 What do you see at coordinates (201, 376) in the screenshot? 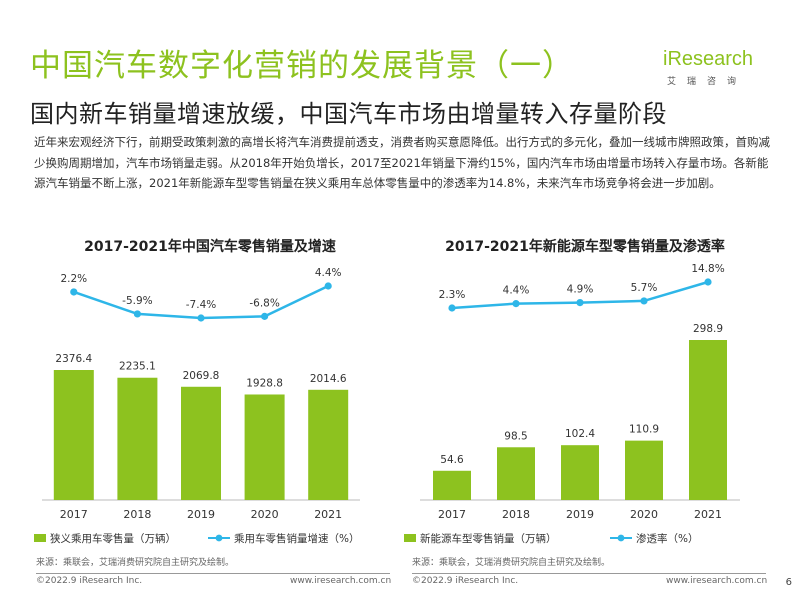
I see `bar-label-2019: 2069.8` at bounding box center [201, 376].